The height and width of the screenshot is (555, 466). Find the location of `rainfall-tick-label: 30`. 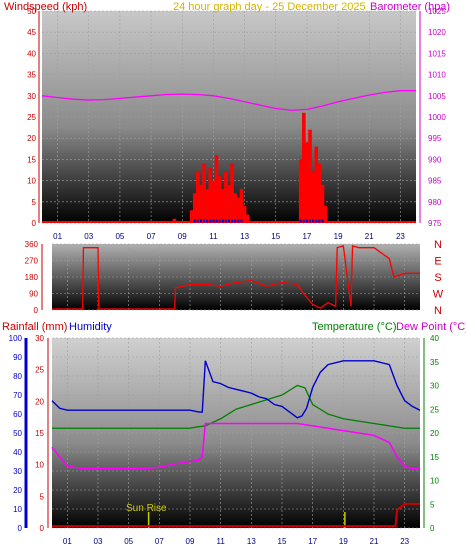

rainfall-tick-label: 30 is located at coordinates (39, 338).